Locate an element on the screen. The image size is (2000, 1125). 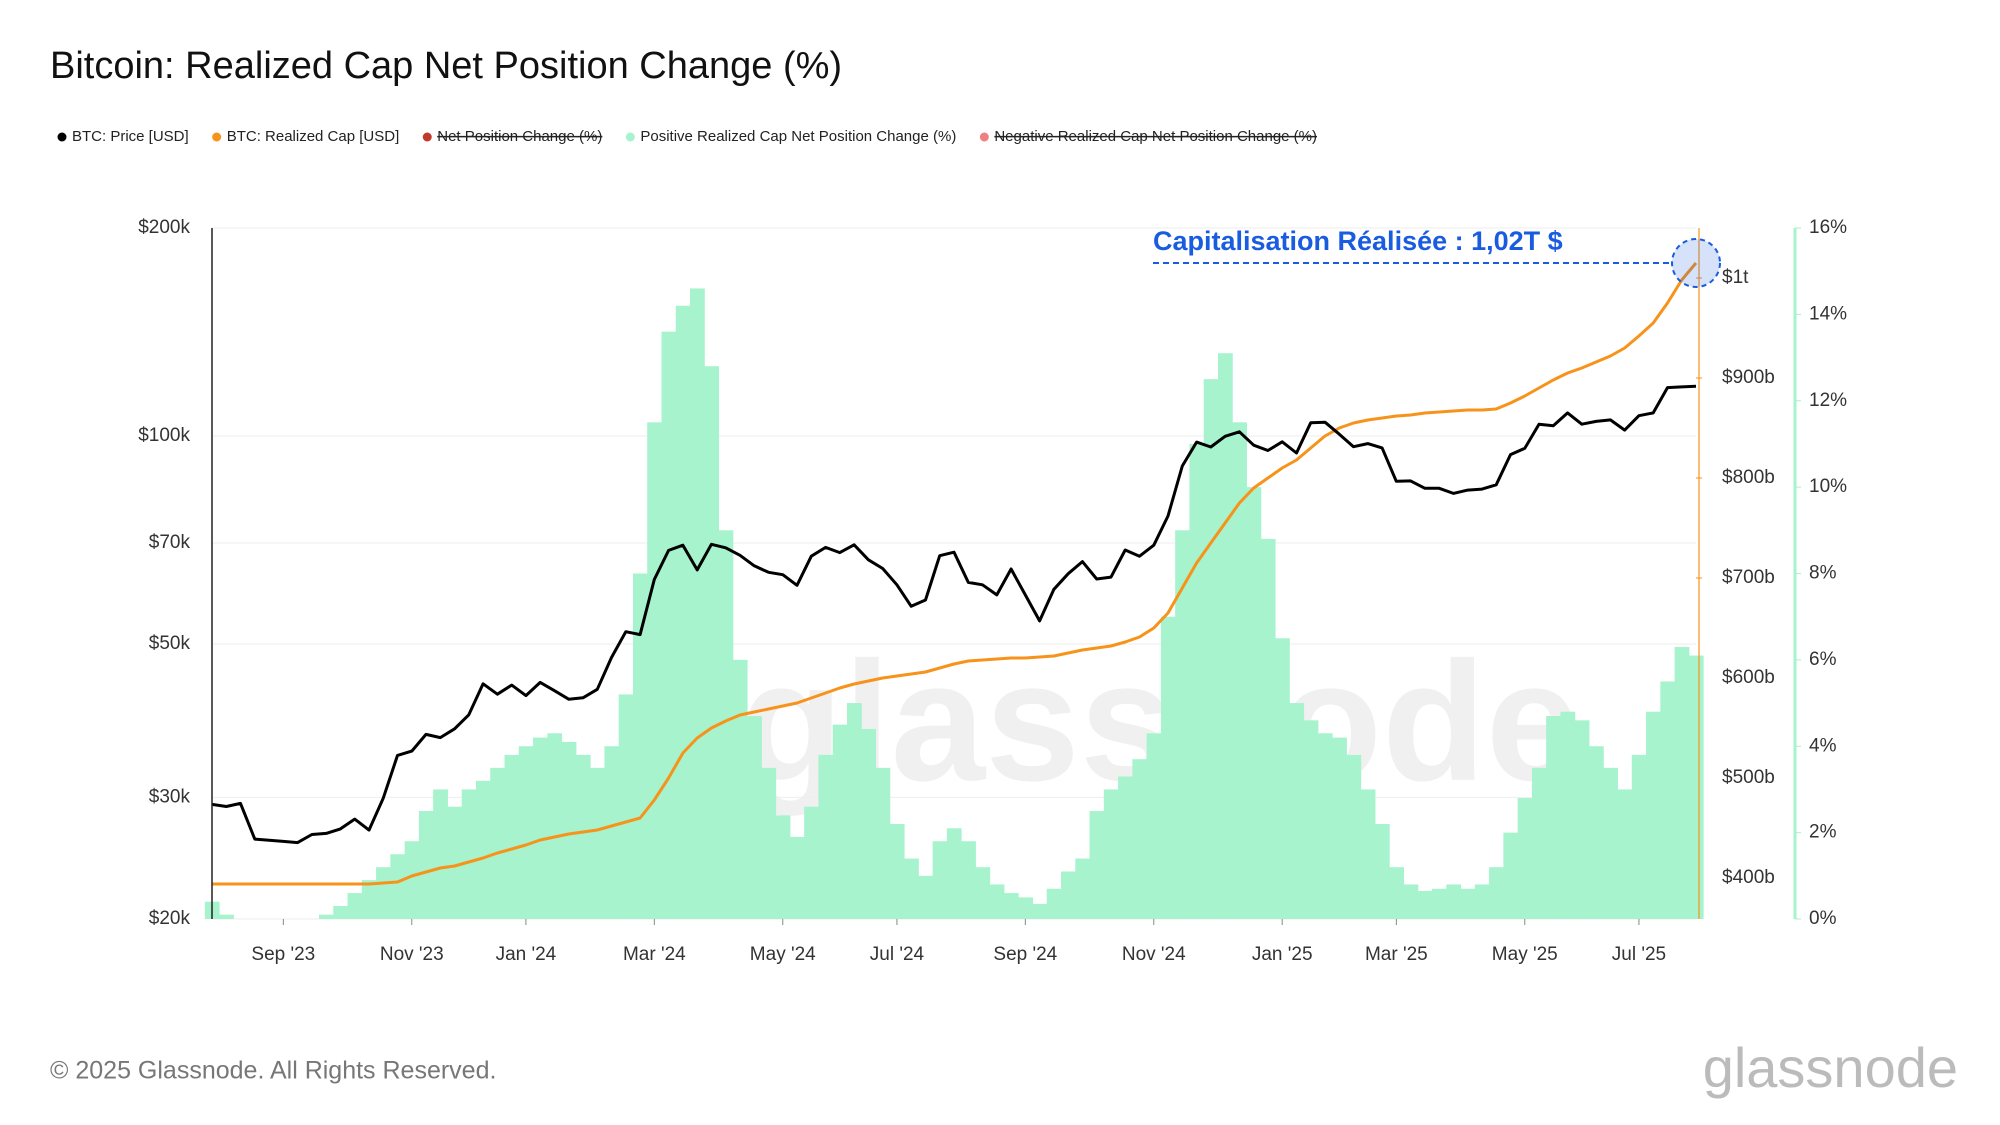
y3-tick-label: 10% is located at coordinates (1828, 486).